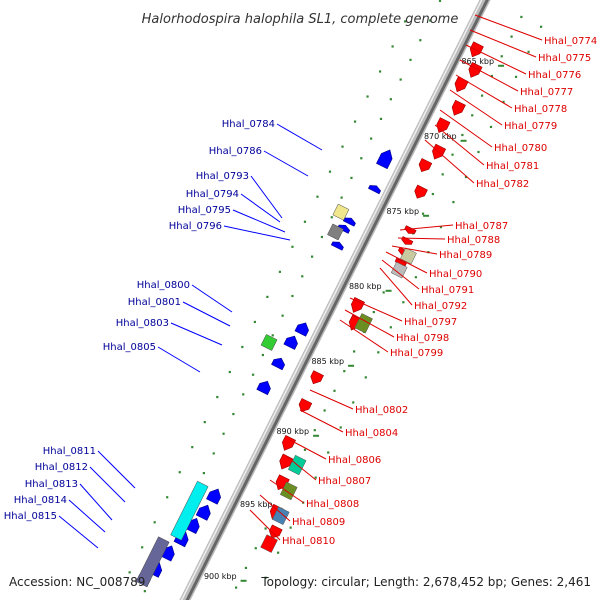 The height and width of the screenshot is (600, 600). Describe the element at coordinates (142, 323) in the screenshot. I see `reverse-gene-label: Hhal_0803` at that location.